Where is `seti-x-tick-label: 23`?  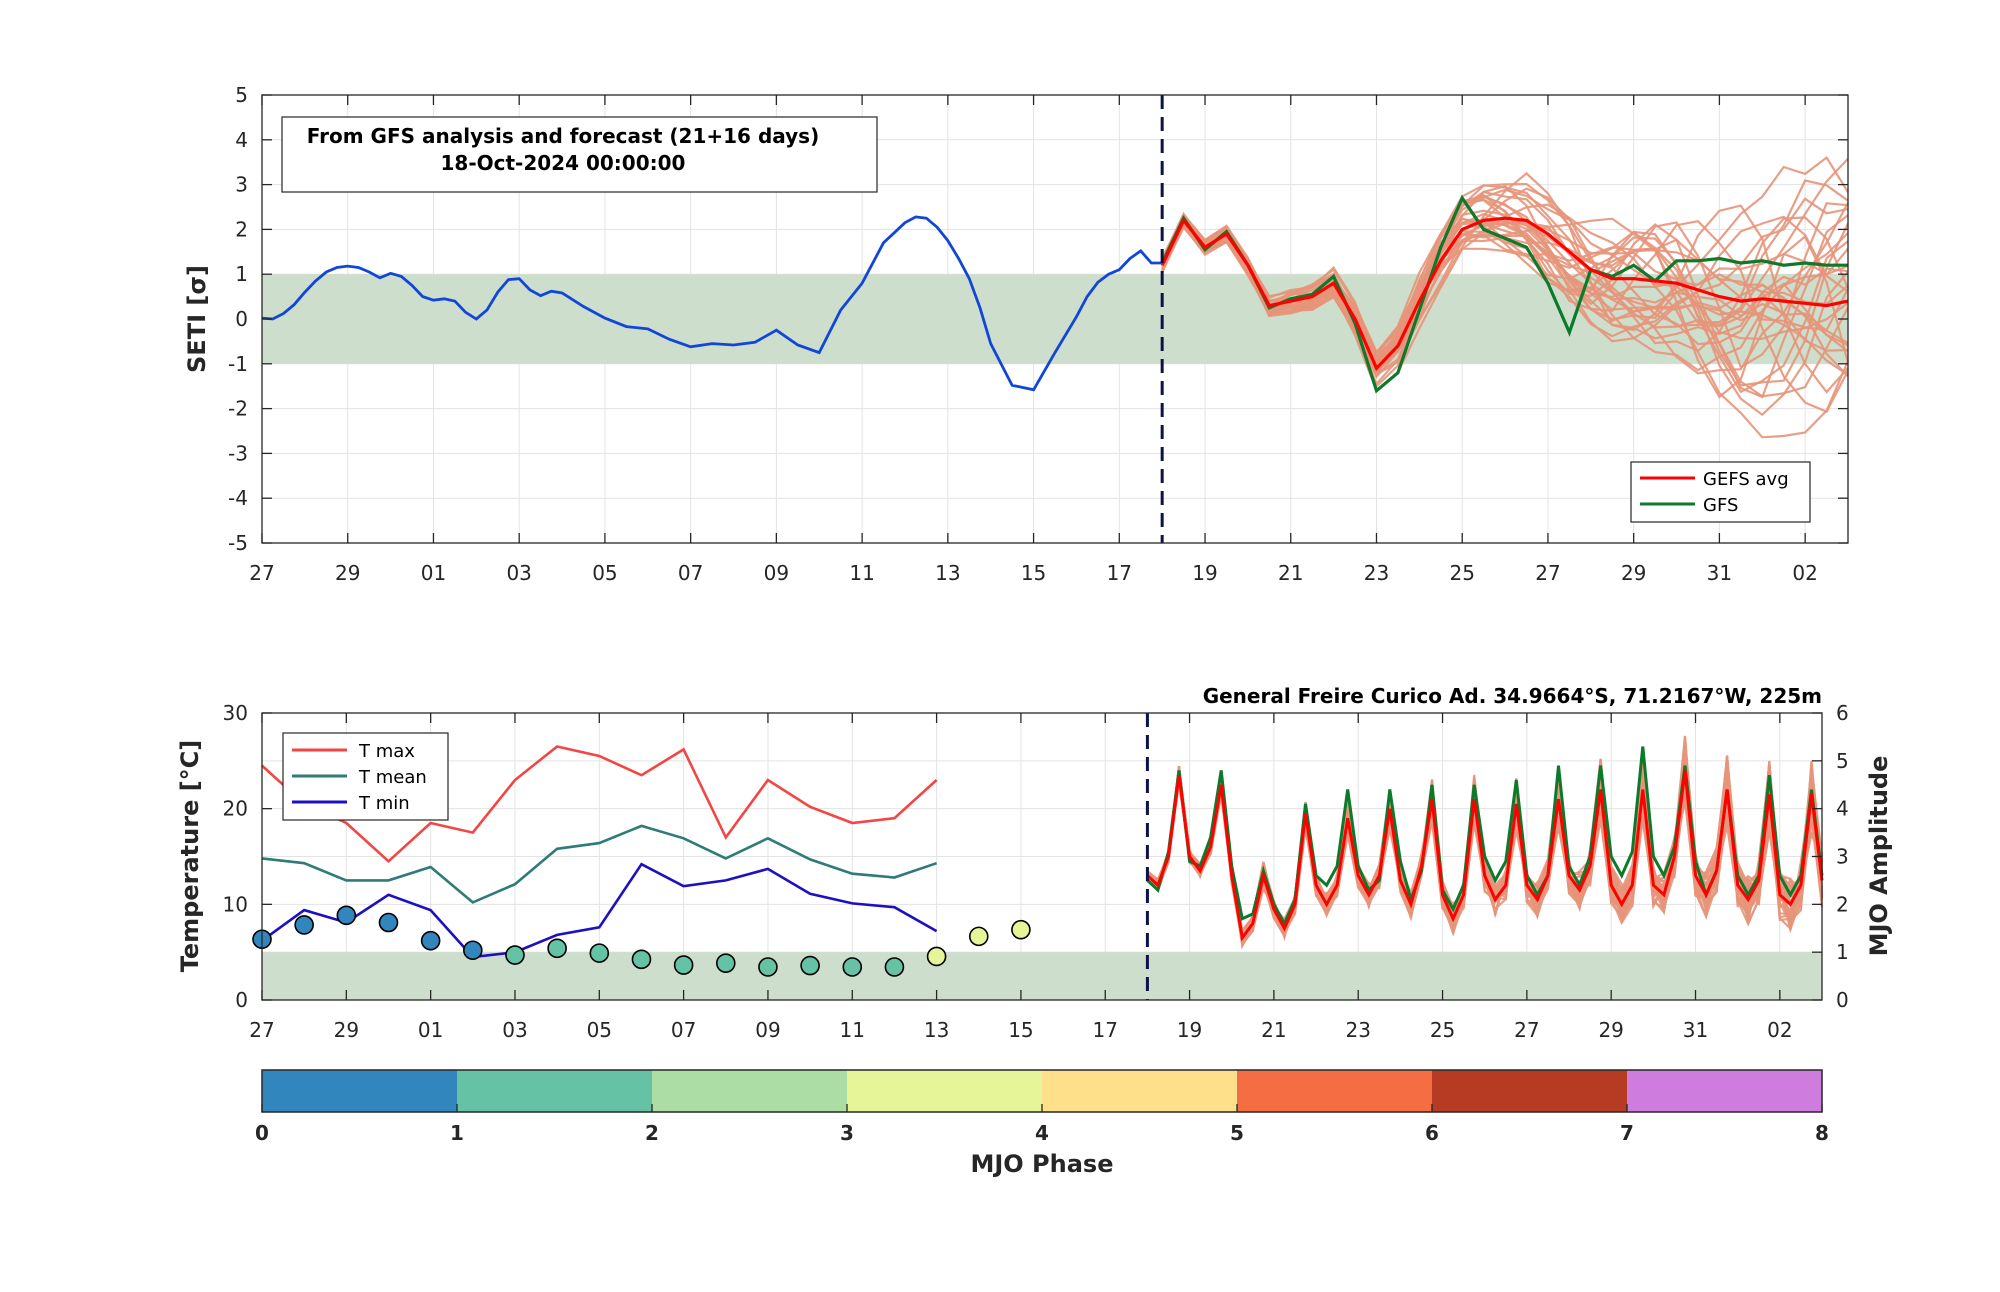
seti-x-tick-label: 23 is located at coordinates (1376, 573).